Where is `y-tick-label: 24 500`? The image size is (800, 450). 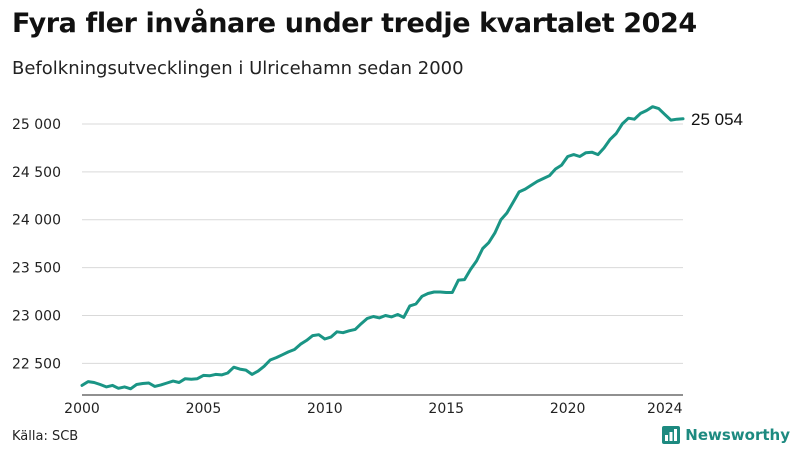
y-tick-label: 24 500 is located at coordinates (36, 173).